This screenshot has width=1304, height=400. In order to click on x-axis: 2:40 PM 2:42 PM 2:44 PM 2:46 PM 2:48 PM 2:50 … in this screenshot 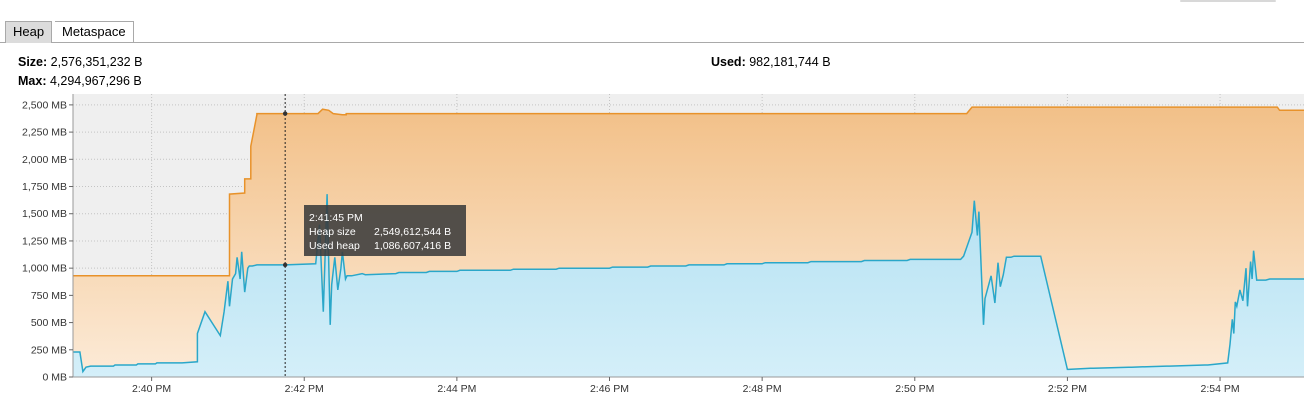, I will do `click(686, 386)`.